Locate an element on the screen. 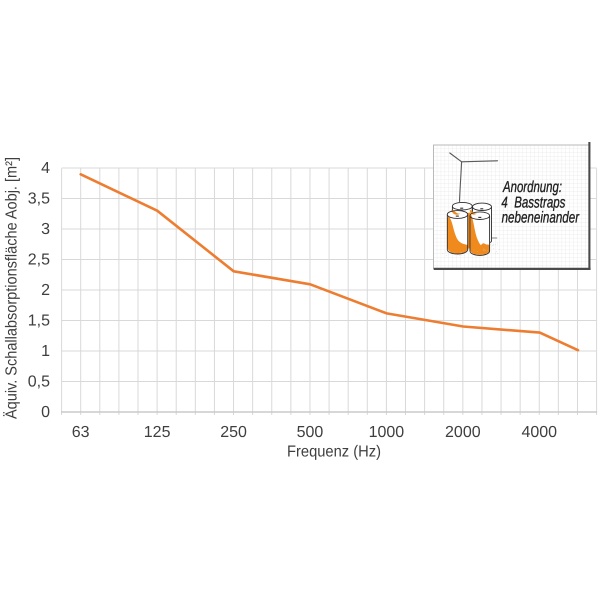 This screenshot has width=600, height=600. svg-text: 4 is located at coordinates (45, 168).